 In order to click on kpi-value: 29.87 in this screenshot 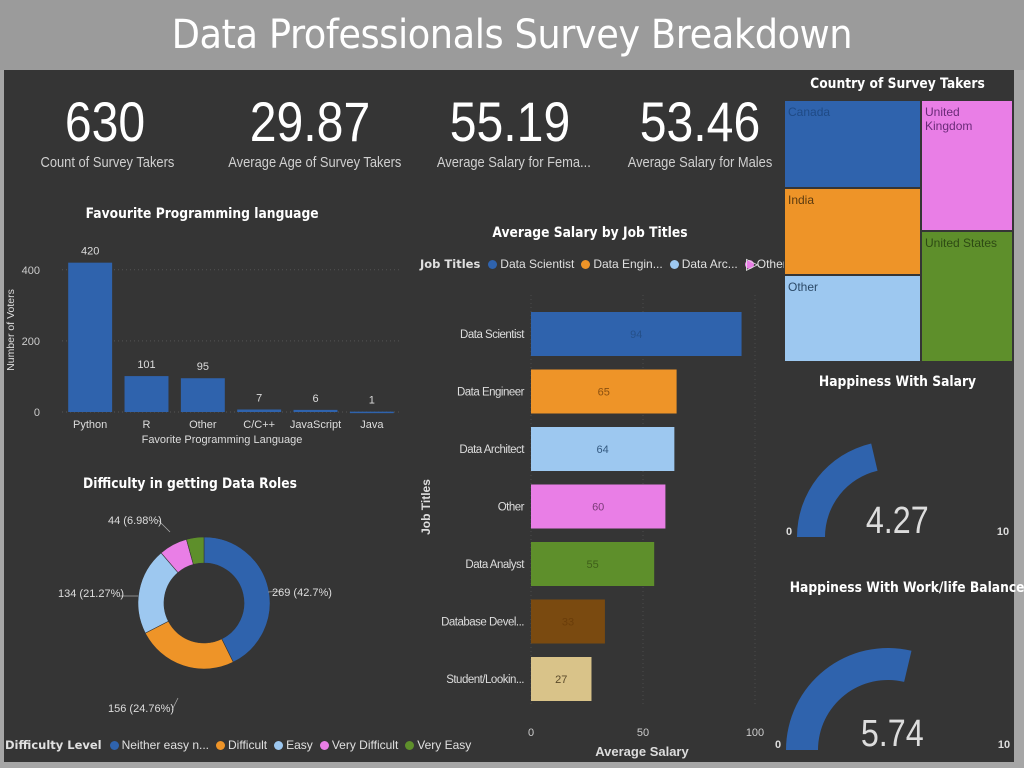, I will do `click(310, 121)`.